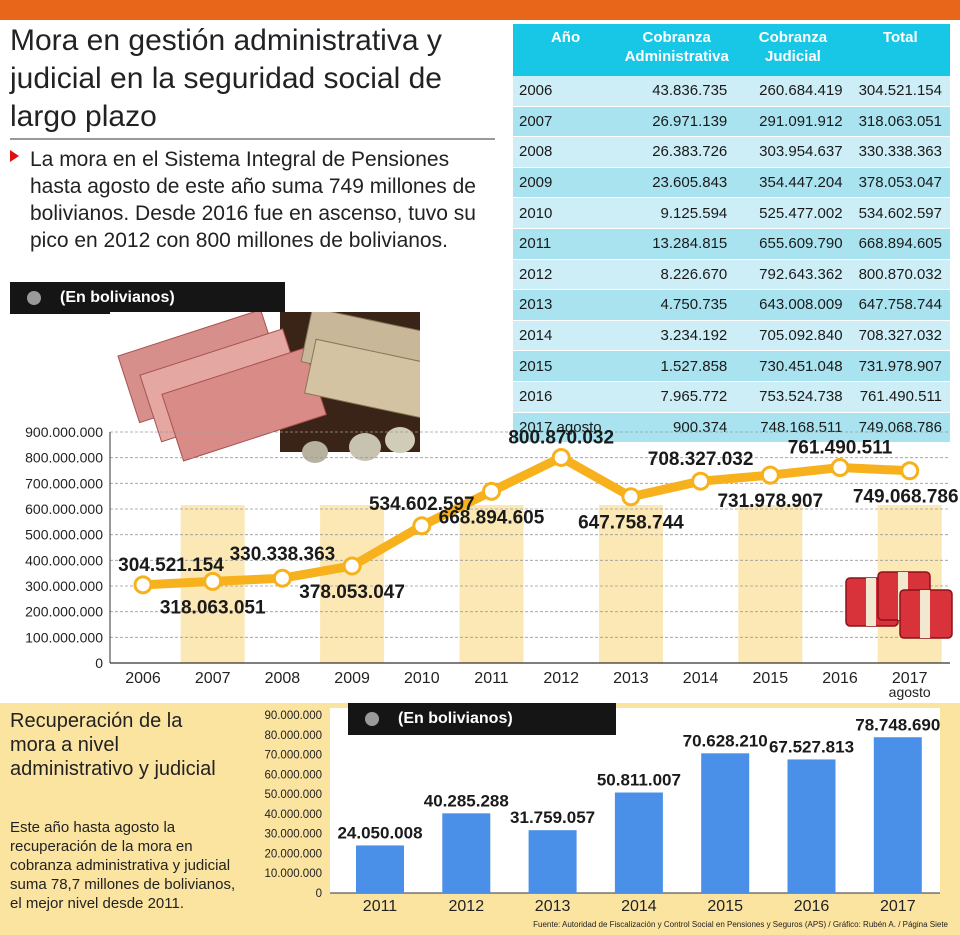 This screenshot has height=935, width=960. Describe the element at coordinates (293, 756) in the screenshot. I see `y-tick-label: 70.000.000` at that location.